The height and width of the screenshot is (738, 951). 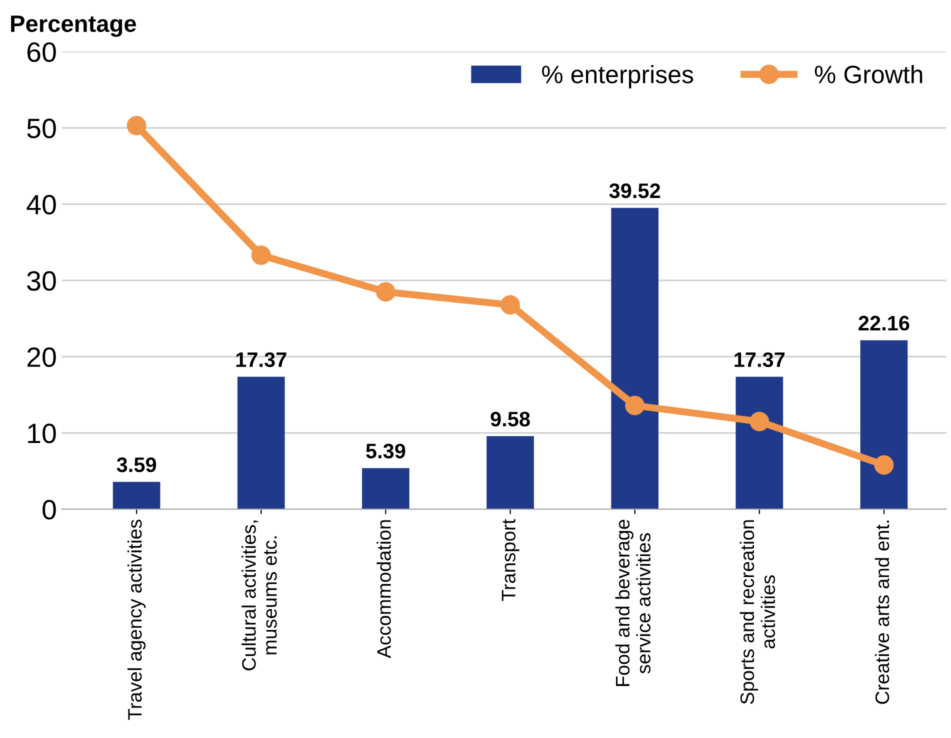 What do you see at coordinates (42, 434) in the screenshot?
I see `y-tick-label: 10` at bounding box center [42, 434].